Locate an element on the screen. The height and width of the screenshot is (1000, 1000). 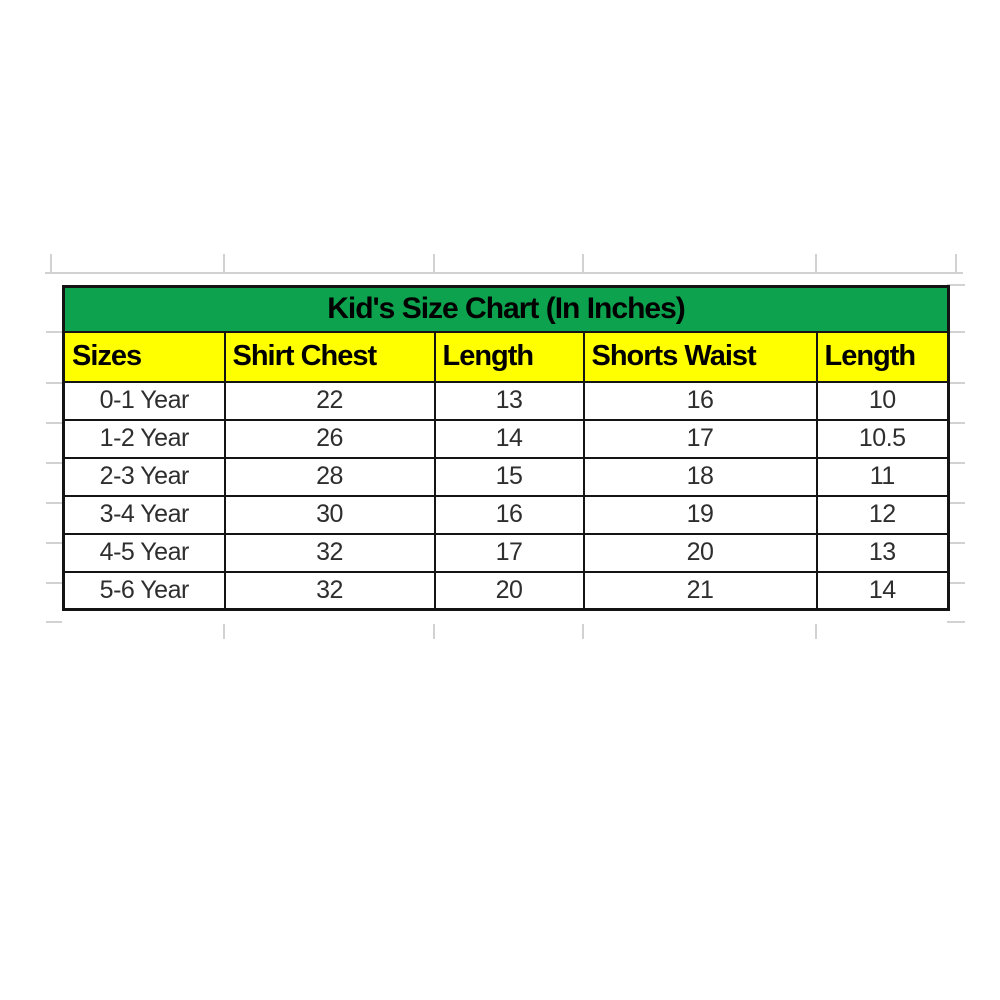
value-cell: 30 is located at coordinates (329, 514).